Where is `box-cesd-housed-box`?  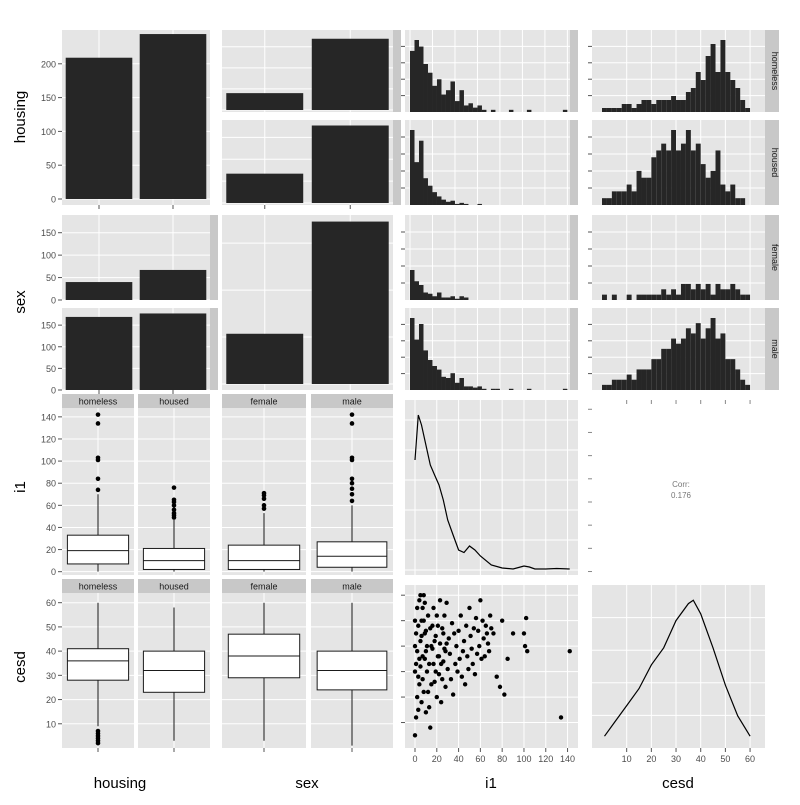 box-cesd-housed-box is located at coordinates (174, 671).